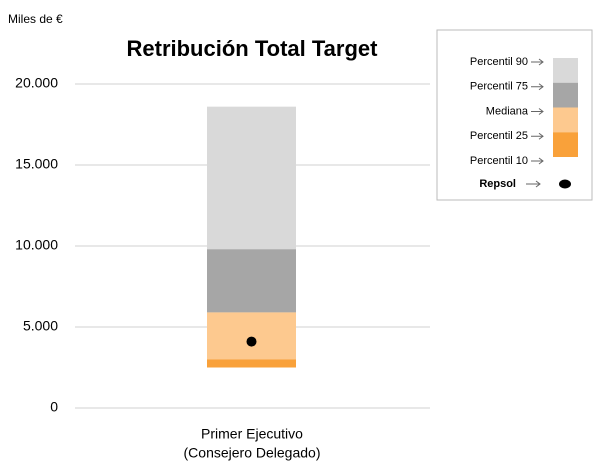 Image resolution: width=598 pixels, height=464 pixels. What do you see at coordinates (497, 184) in the screenshot?
I see `legend-label: Repsol` at bounding box center [497, 184].